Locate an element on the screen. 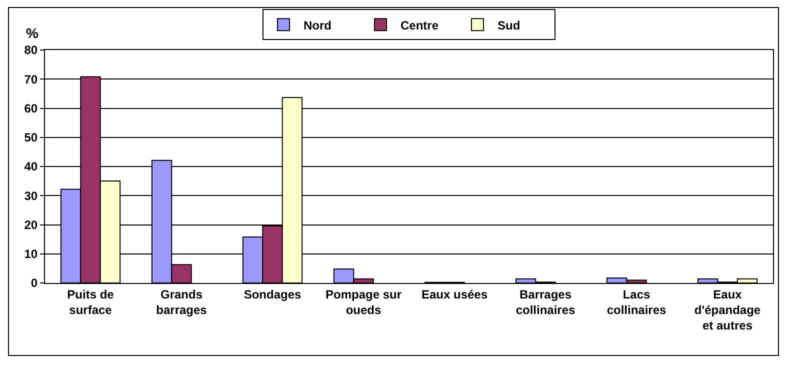  x-tick-label: Lacs collinaires is located at coordinates (636, 302).